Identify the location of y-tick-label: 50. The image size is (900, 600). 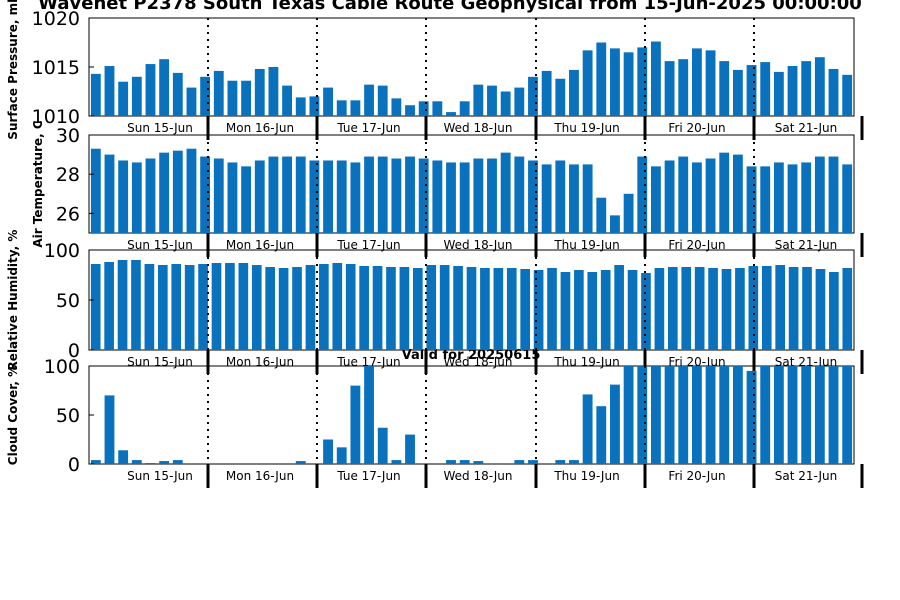
(68, 416).